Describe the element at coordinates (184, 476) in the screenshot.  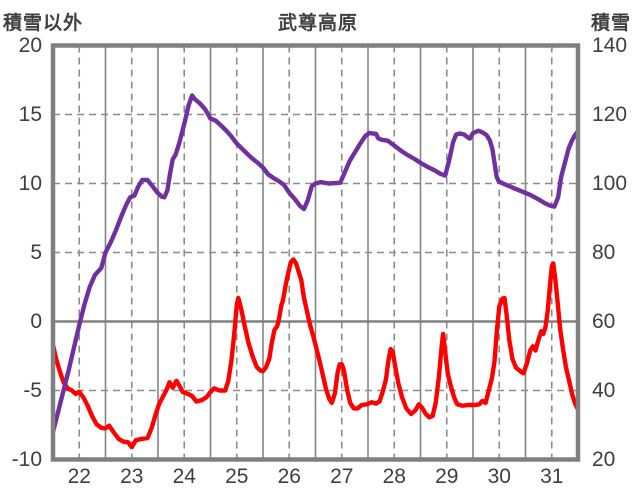
I see `x-axis-tick-label: 24` at that location.